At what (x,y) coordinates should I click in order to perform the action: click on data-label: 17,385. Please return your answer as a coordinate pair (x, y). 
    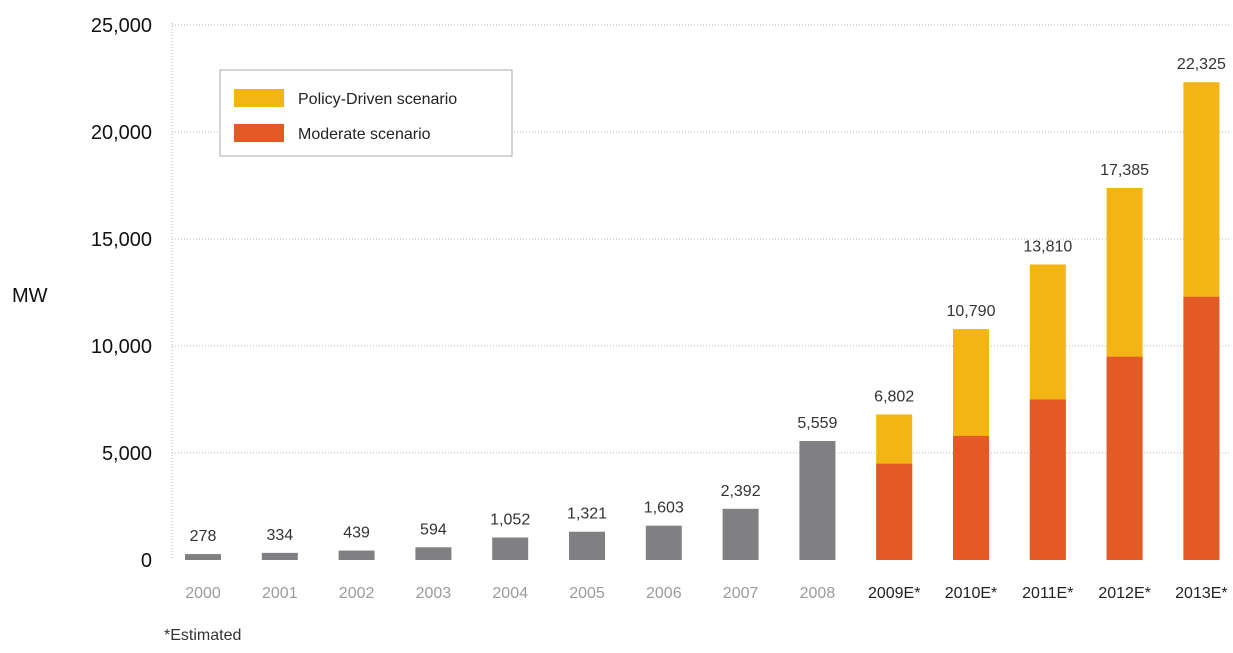
    Looking at the image, I should click on (1124, 170).